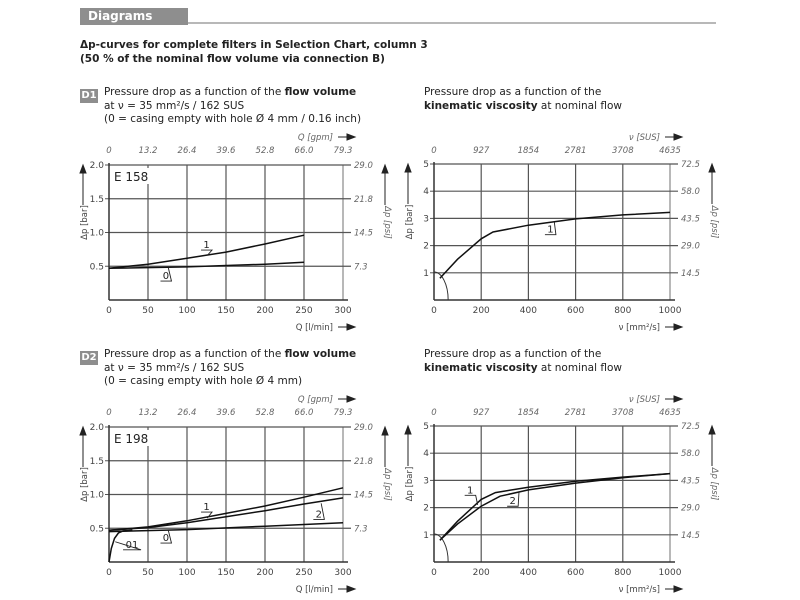 This screenshot has height=600, width=800. What do you see at coordinates (481, 105) in the screenshot?
I see `desc-bold: kinematic viscosity` at bounding box center [481, 105].